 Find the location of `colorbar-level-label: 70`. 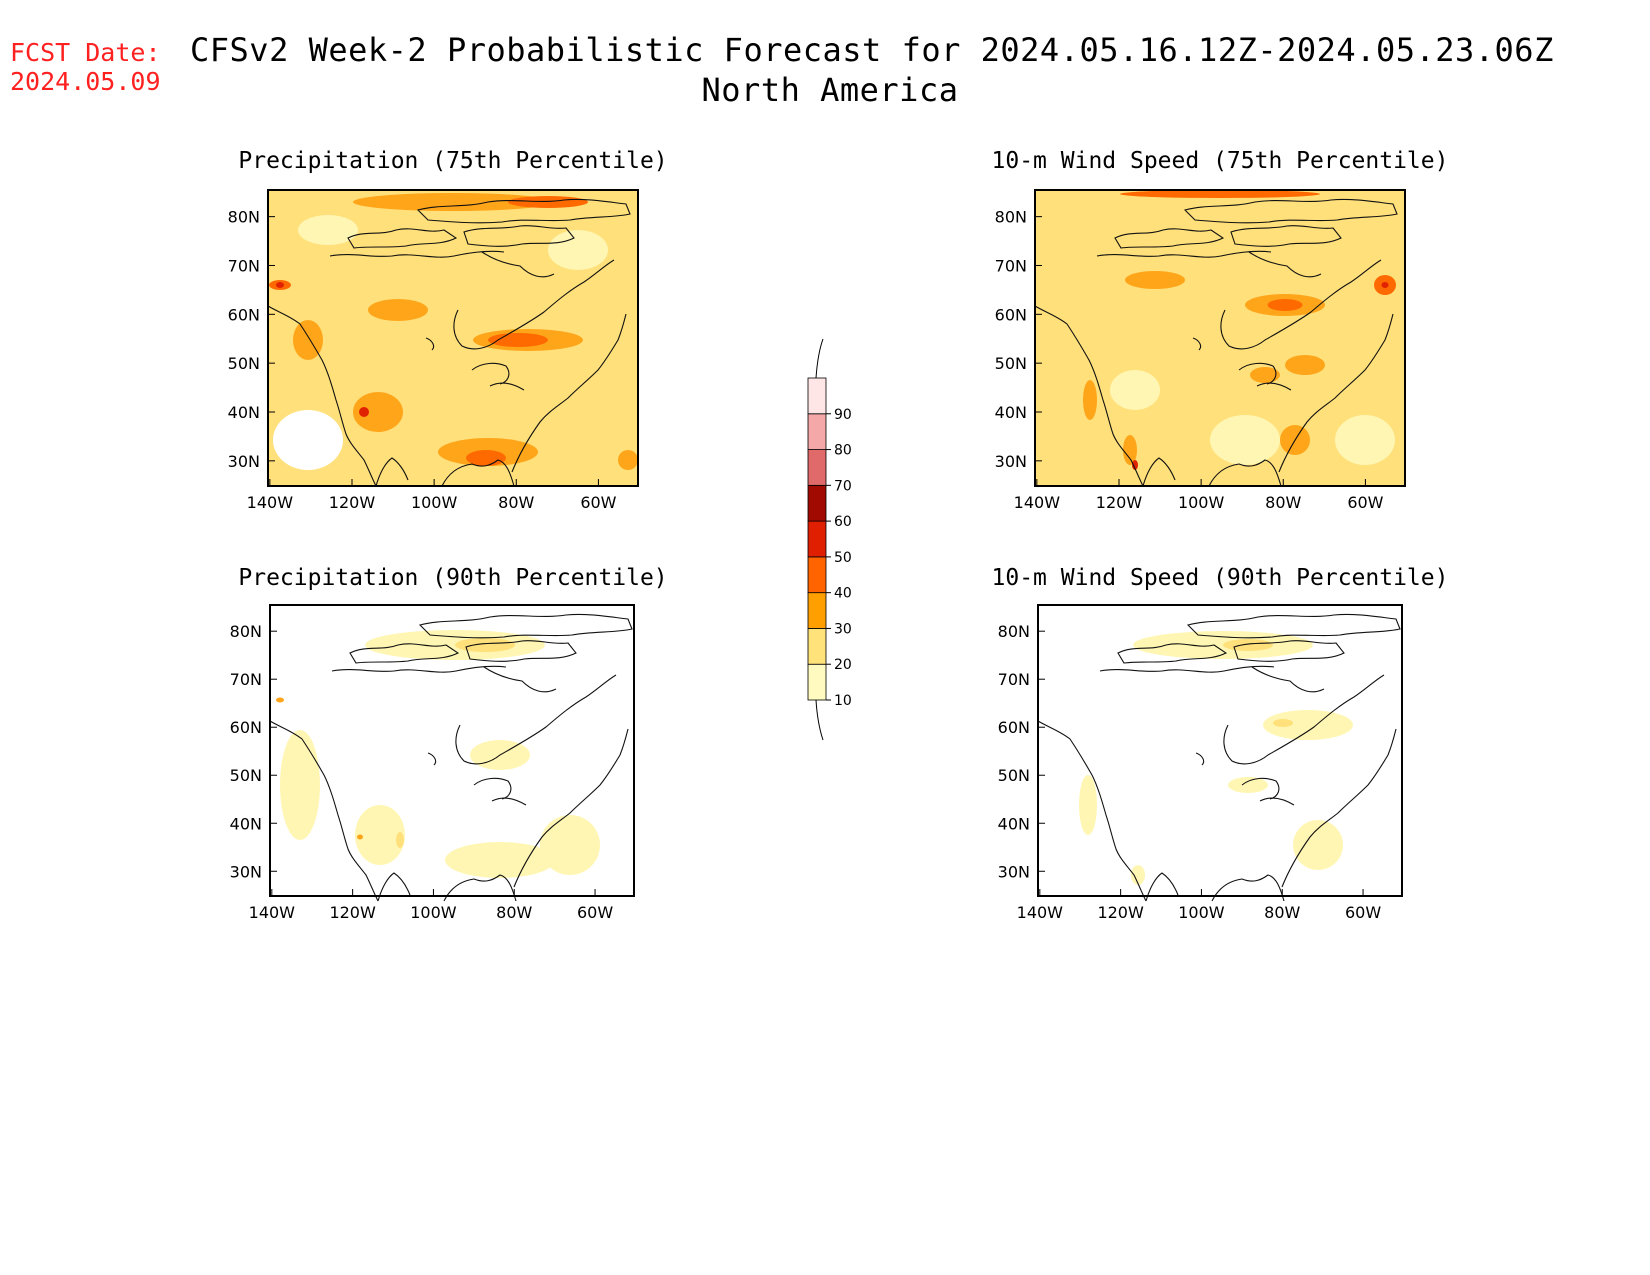

colorbar-level-label: 70 is located at coordinates (843, 486).